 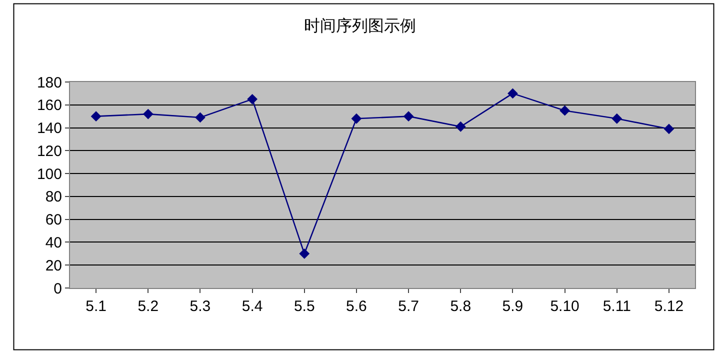 I want to click on y-tick-label: 60, so click(x=53, y=220).